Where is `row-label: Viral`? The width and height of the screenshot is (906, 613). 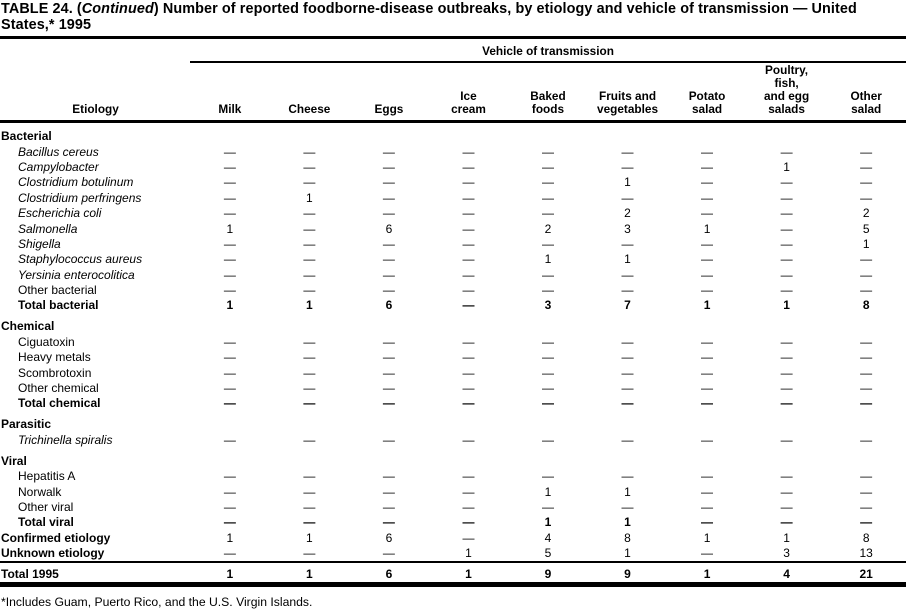
row-label: Viral is located at coordinates (14, 460).